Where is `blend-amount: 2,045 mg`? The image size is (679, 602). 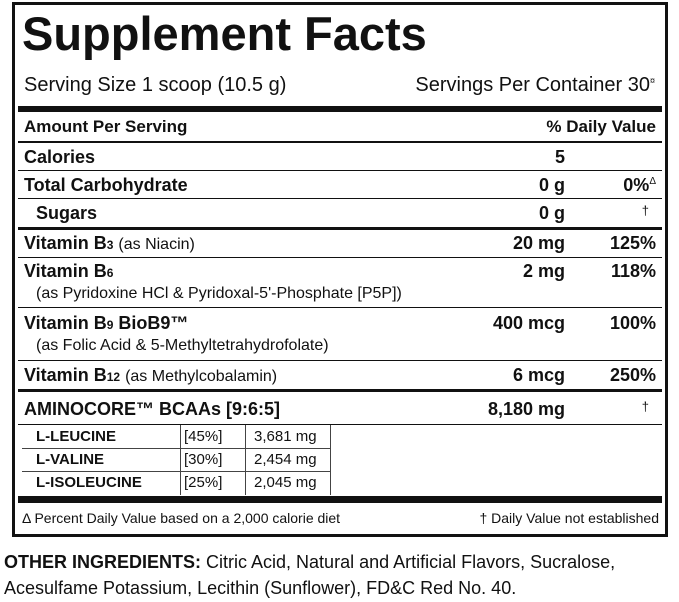
blend-amount: 2,045 mg is located at coordinates (285, 482).